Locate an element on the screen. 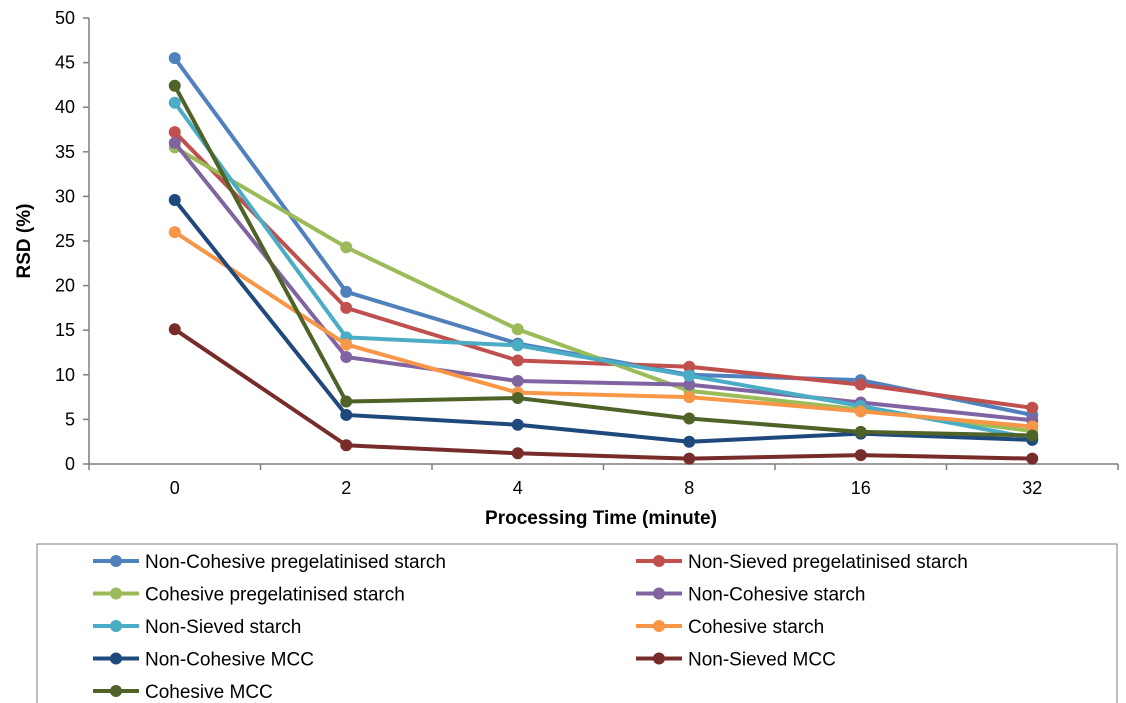 This screenshot has height=703, width=1126. legend-item: Cohesive pregelatinised starch is located at coordinates (249, 595).